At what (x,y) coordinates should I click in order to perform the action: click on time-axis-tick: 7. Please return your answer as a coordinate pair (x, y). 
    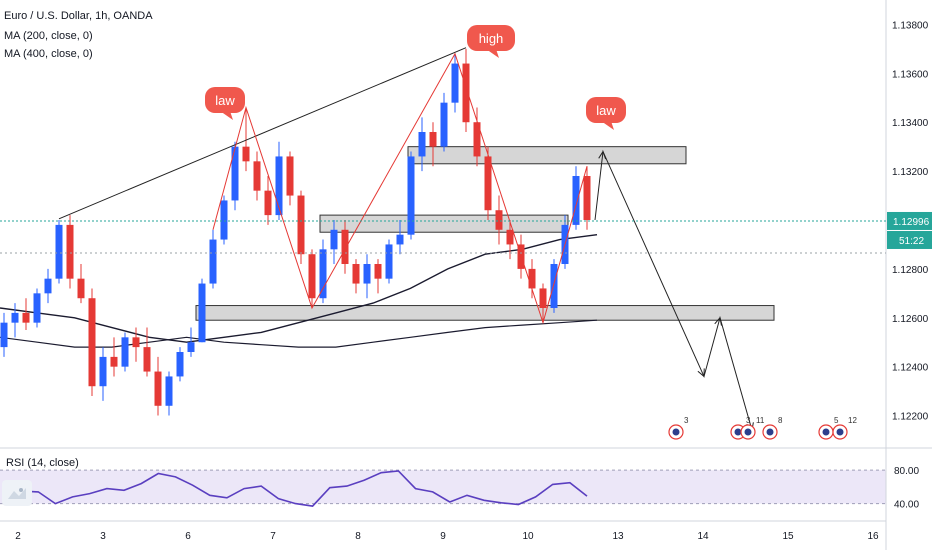
    Looking at the image, I should click on (273, 536).